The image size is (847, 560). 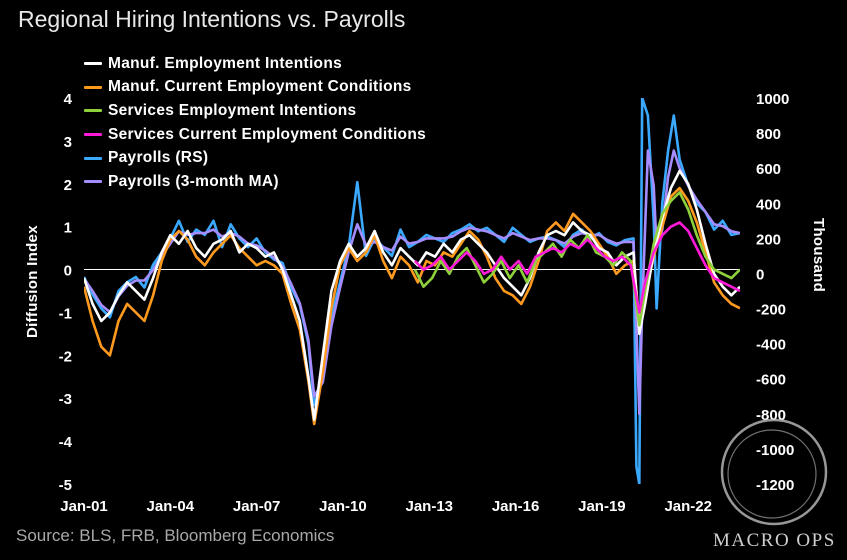 What do you see at coordinates (771, 380) in the screenshot?
I see `y-tick-label-right: -600` at bounding box center [771, 380].